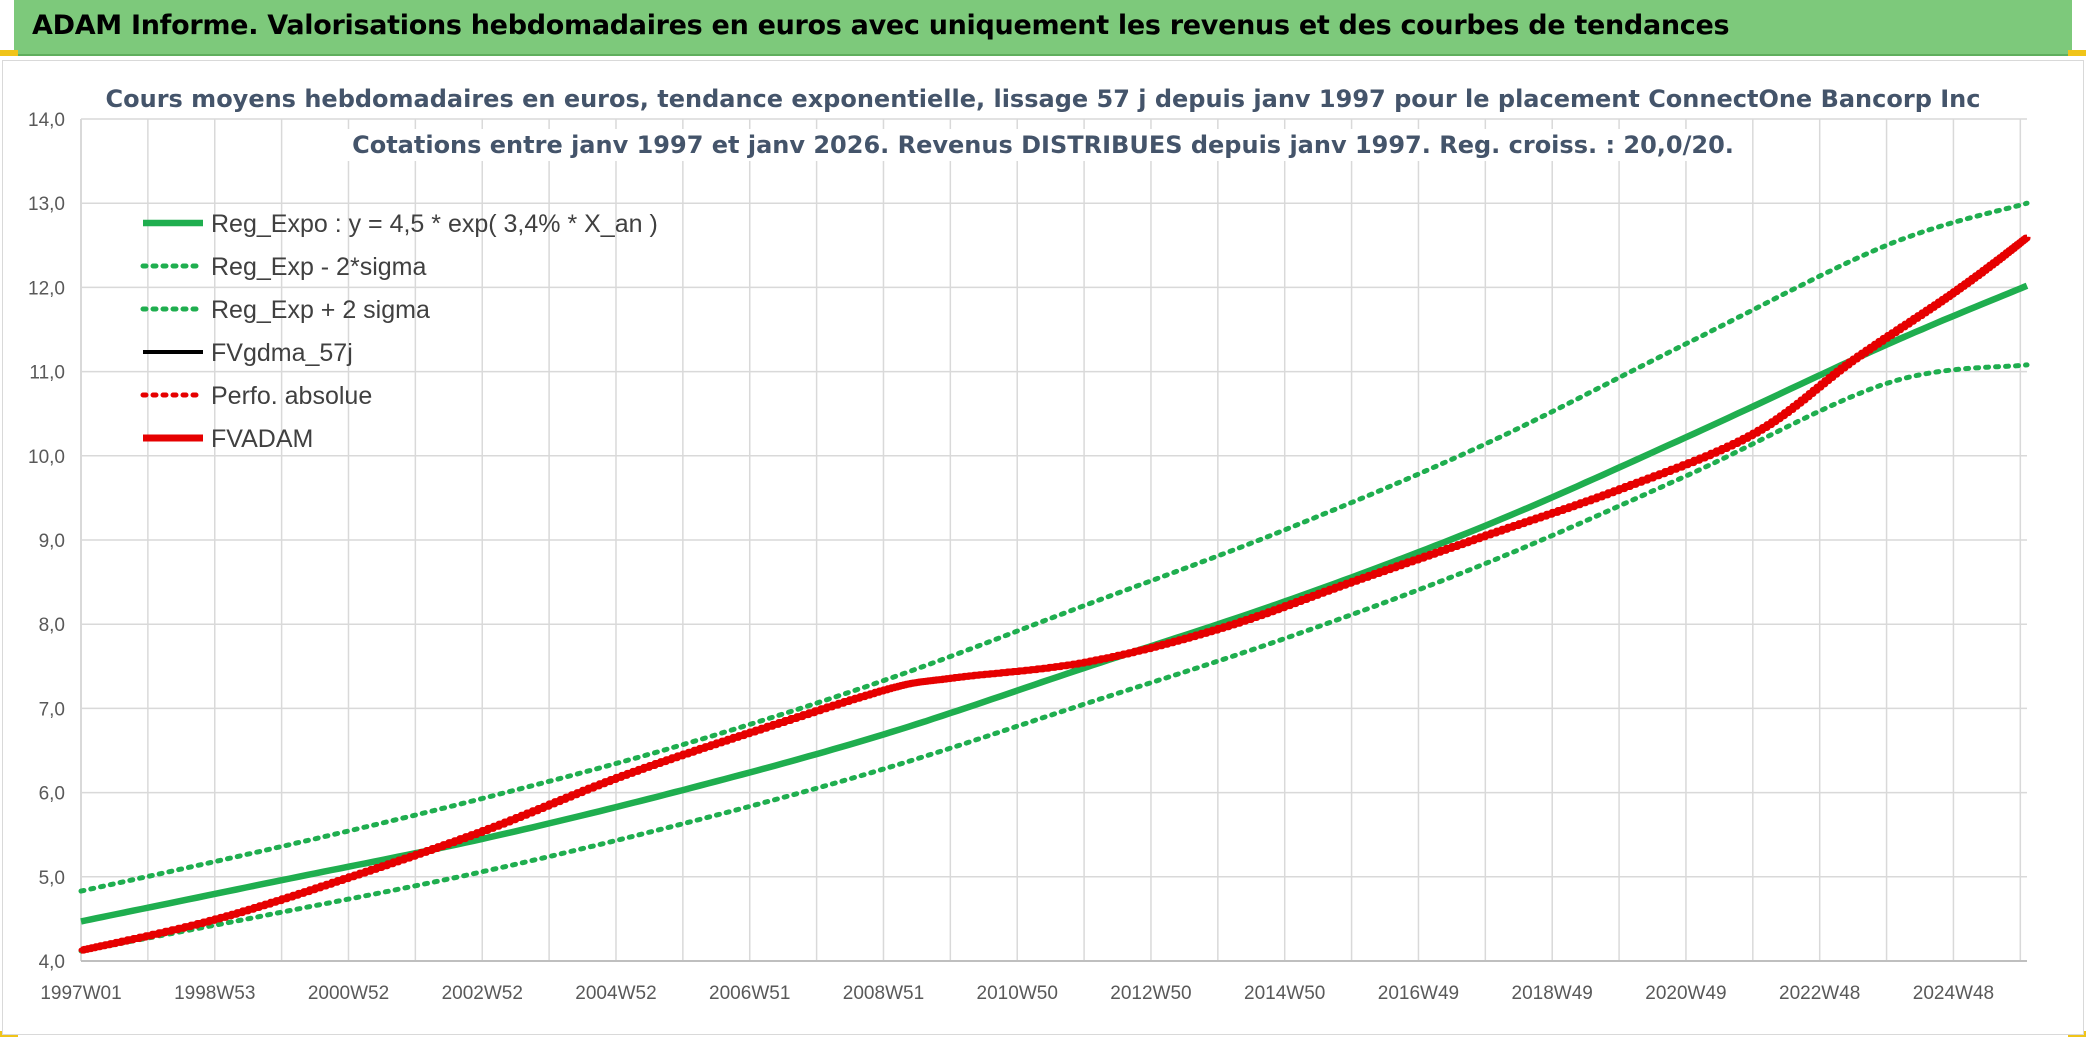 The width and height of the screenshot is (2086, 1037). What do you see at coordinates (1418, 993) in the screenshot?
I see `x-tick-label: 2016W49` at bounding box center [1418, 993].